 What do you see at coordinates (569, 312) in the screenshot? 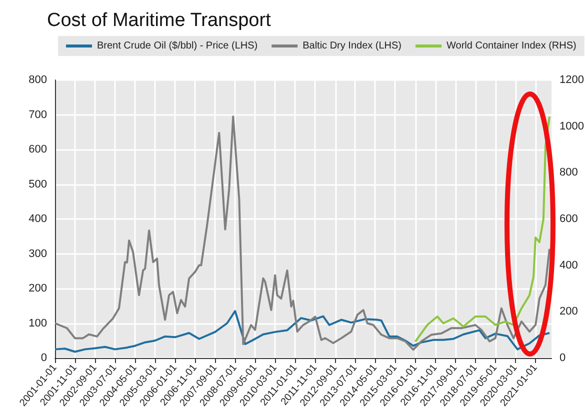
I see `y2-tick-label: 200` at bounding box center [569, 312].